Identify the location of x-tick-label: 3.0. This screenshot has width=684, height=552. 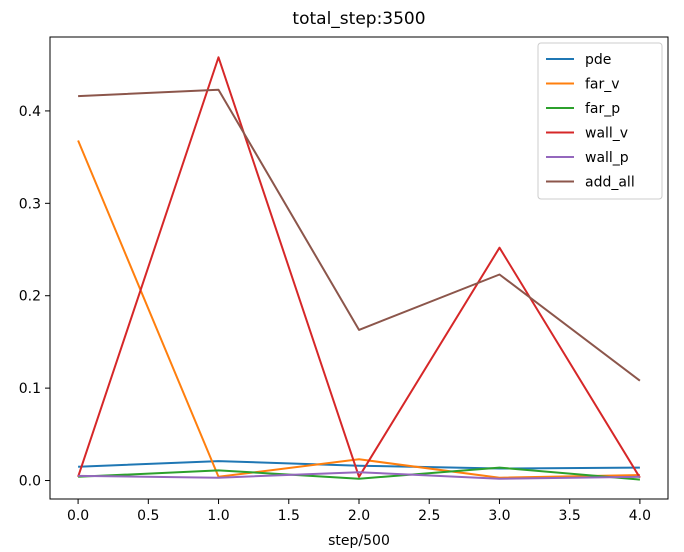
(499, 516).